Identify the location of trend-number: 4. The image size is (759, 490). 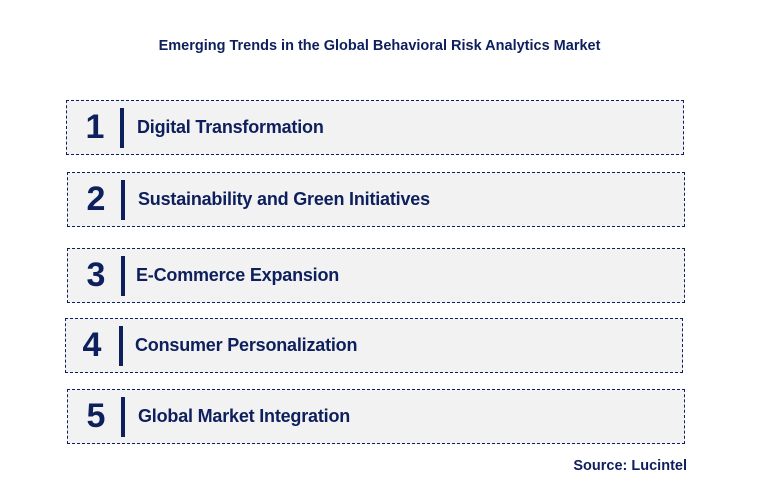
(92, 345).